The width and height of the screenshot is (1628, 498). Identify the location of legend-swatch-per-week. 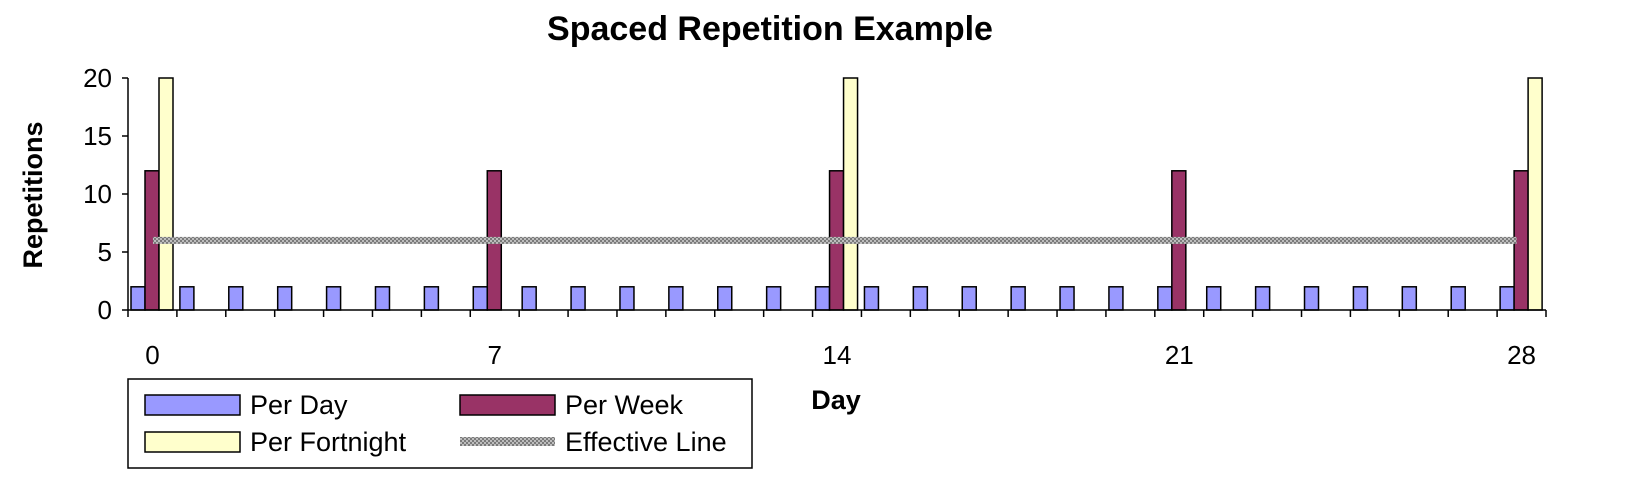
(507, 405).